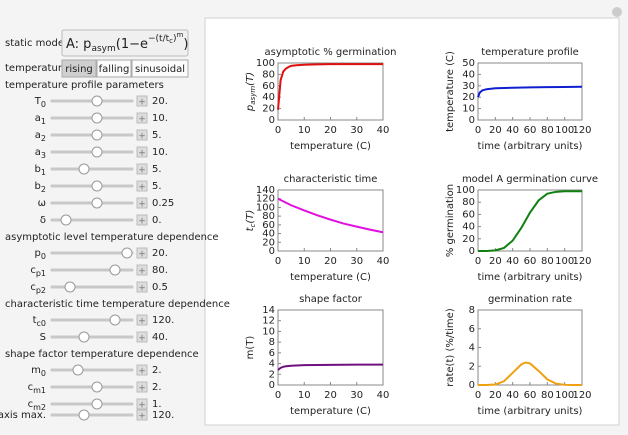 The width and height of the screenshot is (628, 435). I want to click on slider-label: t axis max., so click(23, 415).